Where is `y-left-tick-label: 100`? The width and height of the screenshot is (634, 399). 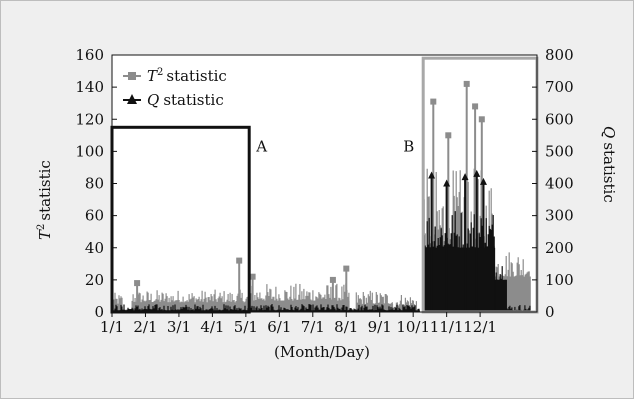 y-left-tick-label: 100 is located at coordinates (89, 151).